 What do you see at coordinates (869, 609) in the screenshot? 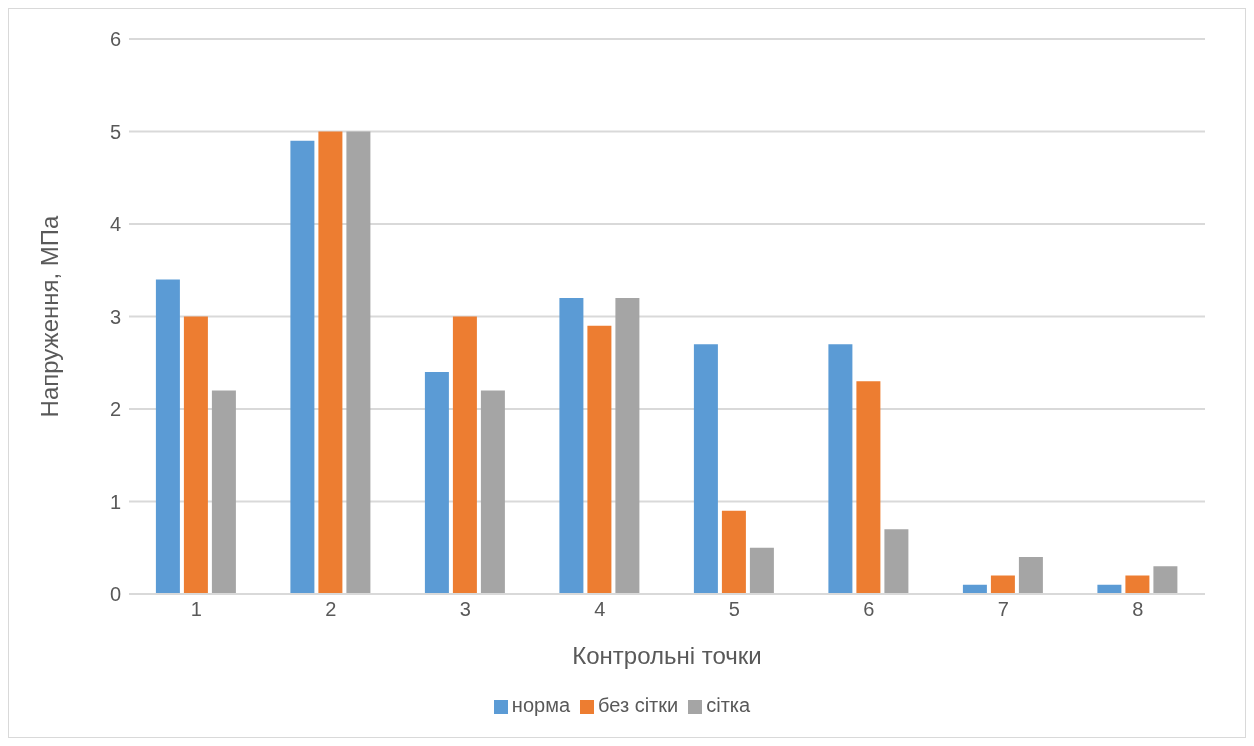
I see `x-tick-label: 6` at bounding box center [869, 609].